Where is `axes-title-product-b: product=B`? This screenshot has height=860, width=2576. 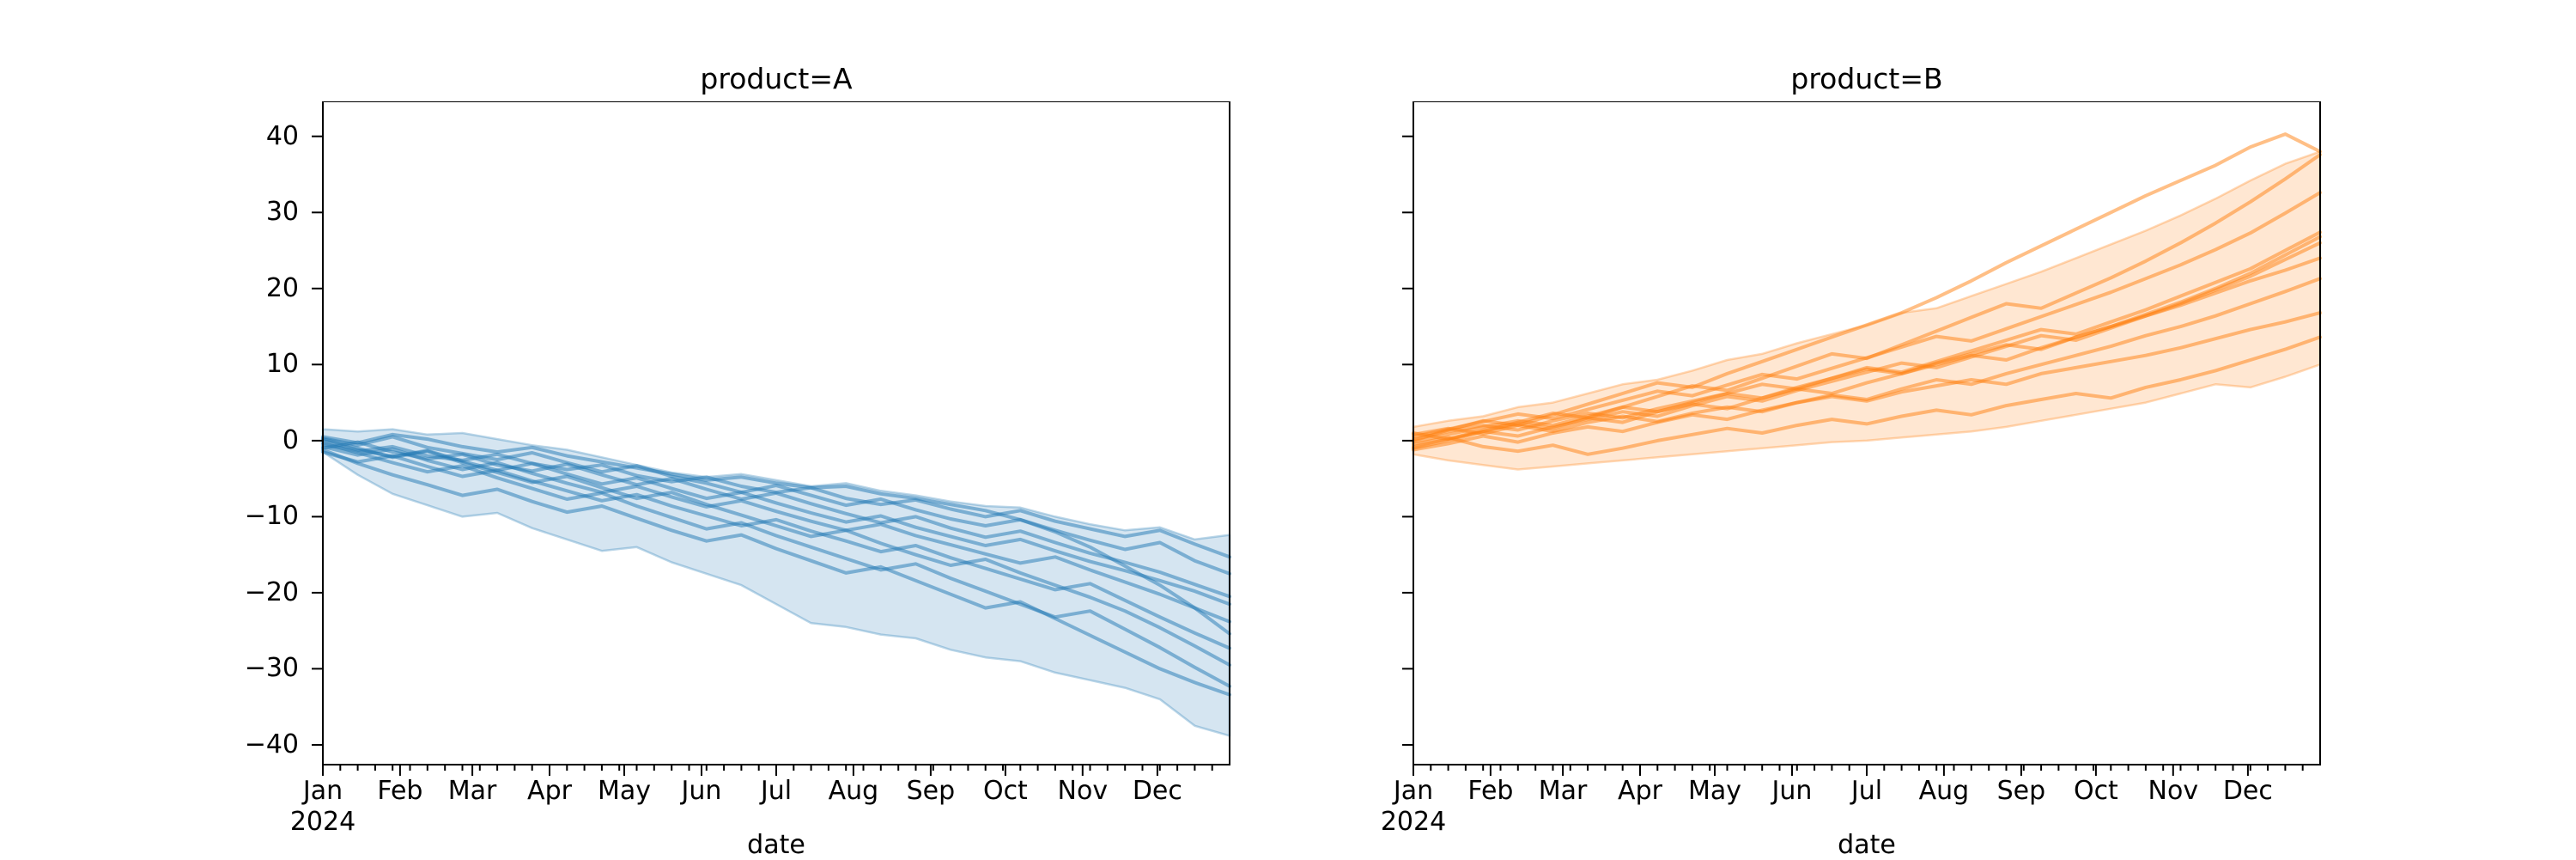 axes-title-product-b: product=B is located at coordinates (1866, 78).